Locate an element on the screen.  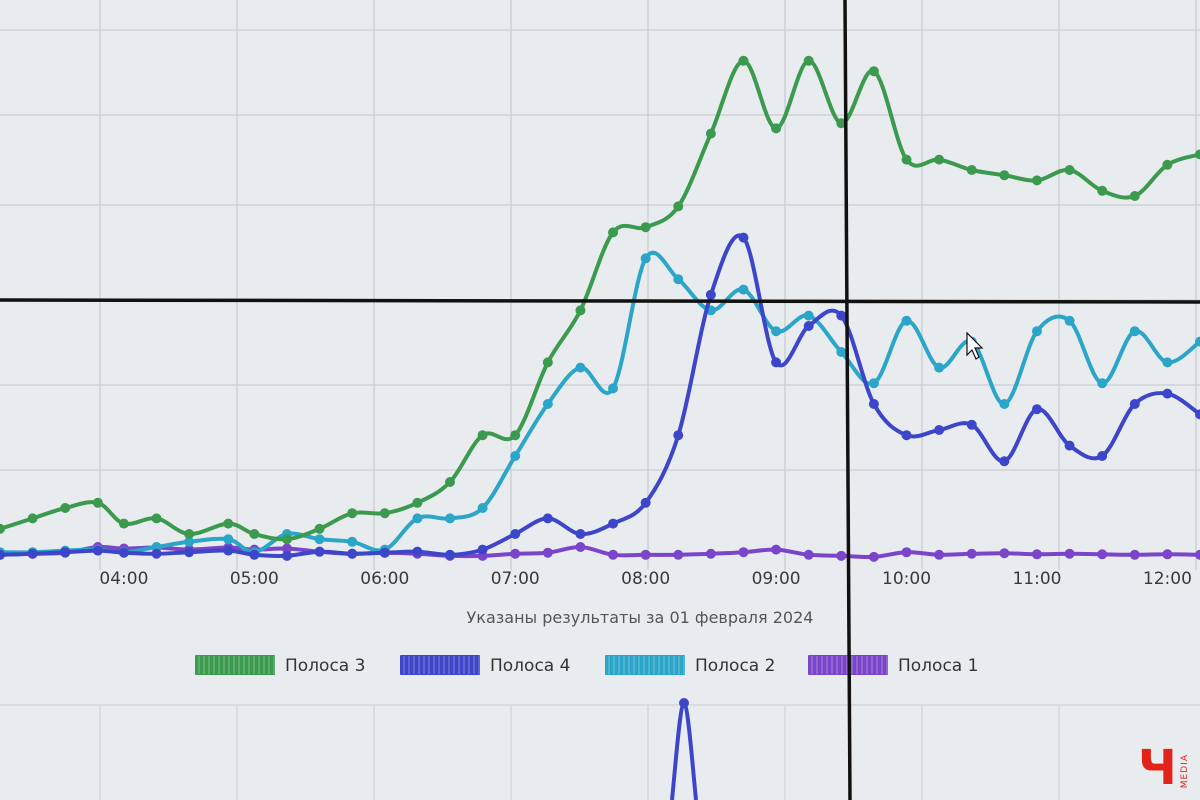
legend-item: Полоса 4 is located at coordinates (485, 665).